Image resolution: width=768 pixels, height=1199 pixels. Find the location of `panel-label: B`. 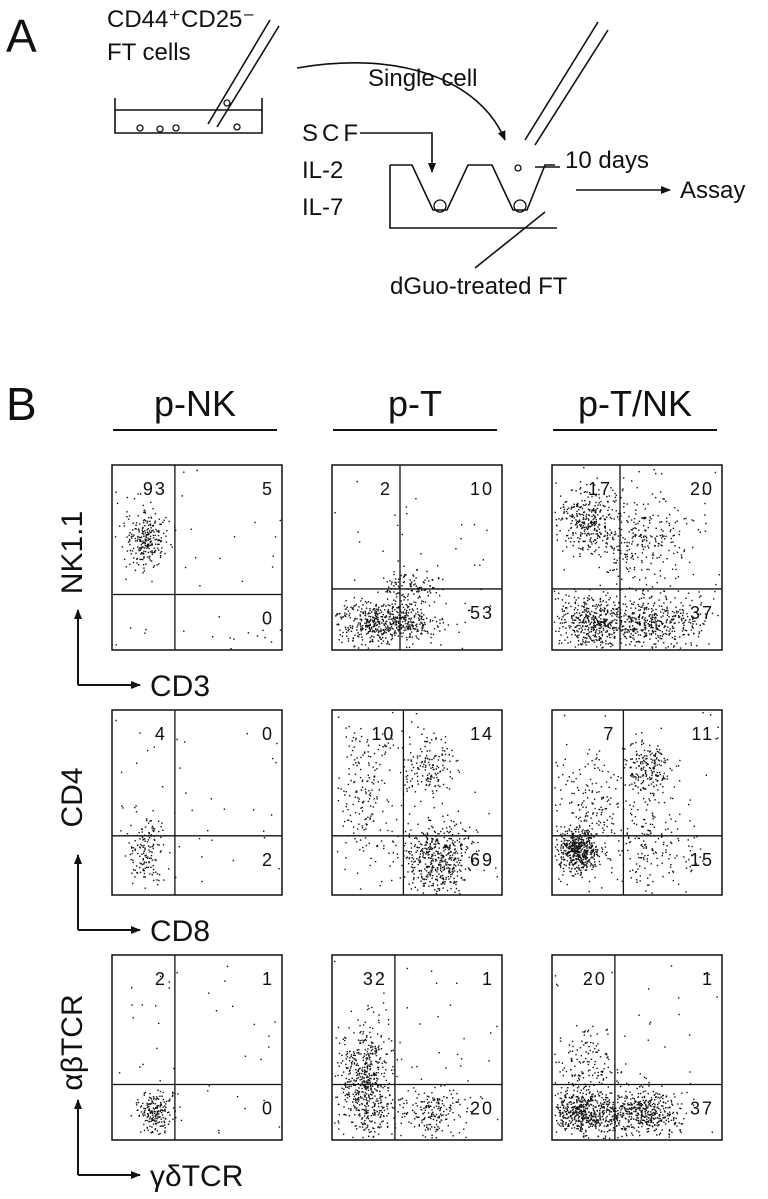

panel-label: B is located at coordinates (21, 404).